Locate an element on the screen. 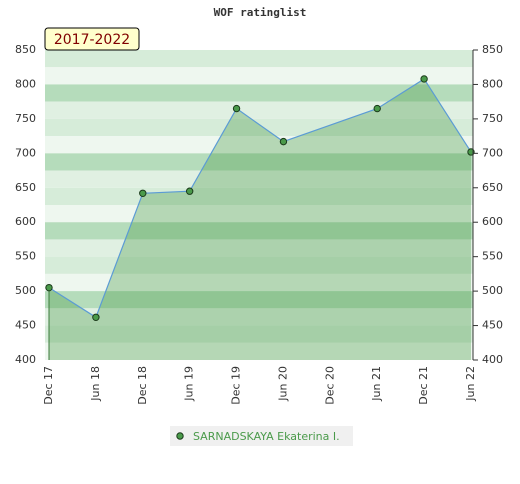 This screenshot has width=520, height=484. y-tick-label: 550 is located at coordinates (25, 256).